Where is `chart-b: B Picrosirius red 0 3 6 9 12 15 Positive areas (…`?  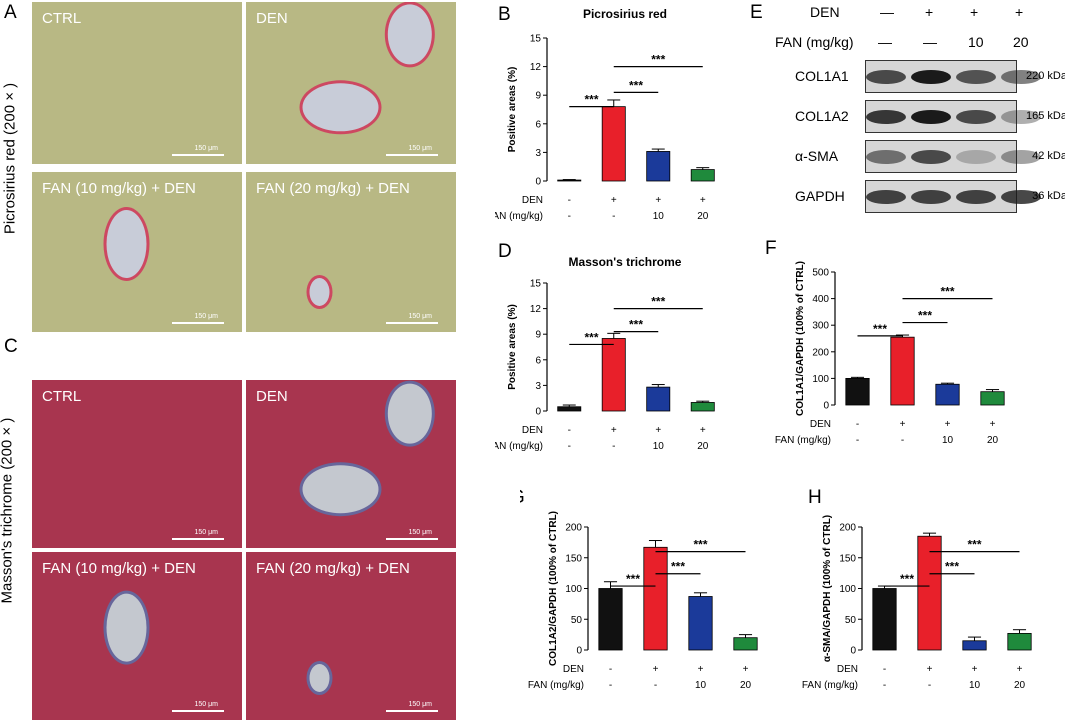
chart-b: B Picrosirius red 0 3 6 9 12 15 Positive areas (… is located at coordinates (605, 113).